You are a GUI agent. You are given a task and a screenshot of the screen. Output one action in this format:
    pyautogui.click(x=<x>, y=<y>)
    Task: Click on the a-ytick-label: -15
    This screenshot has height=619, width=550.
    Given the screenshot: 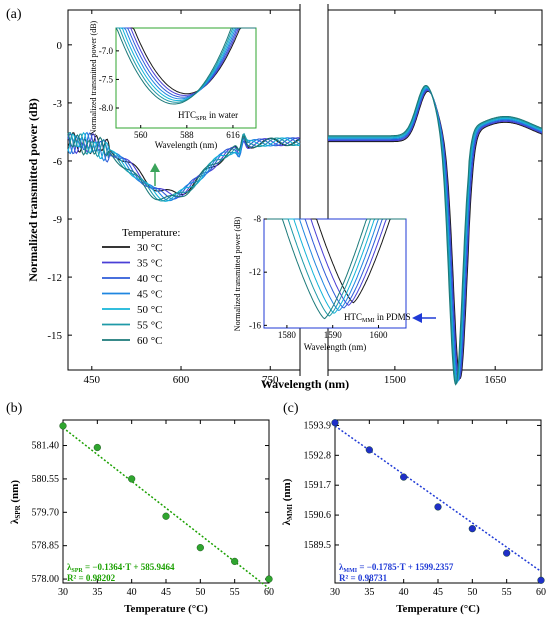 What is the action you would take?
    pyautogui.click(x=54, y=336)
    